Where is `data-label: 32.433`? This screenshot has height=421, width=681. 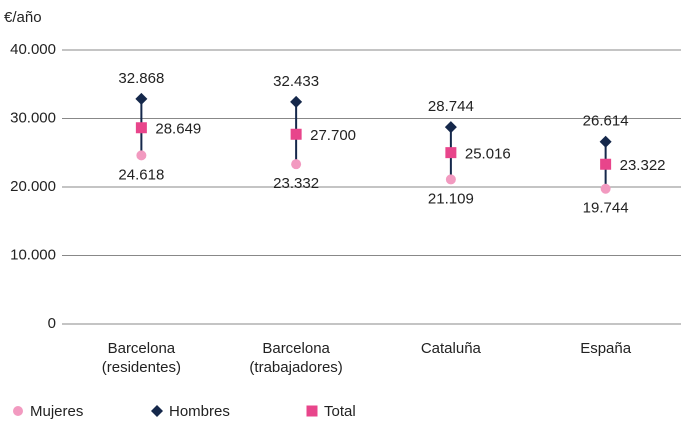
data-label: 32.433 is located at coordinates (296, 81).